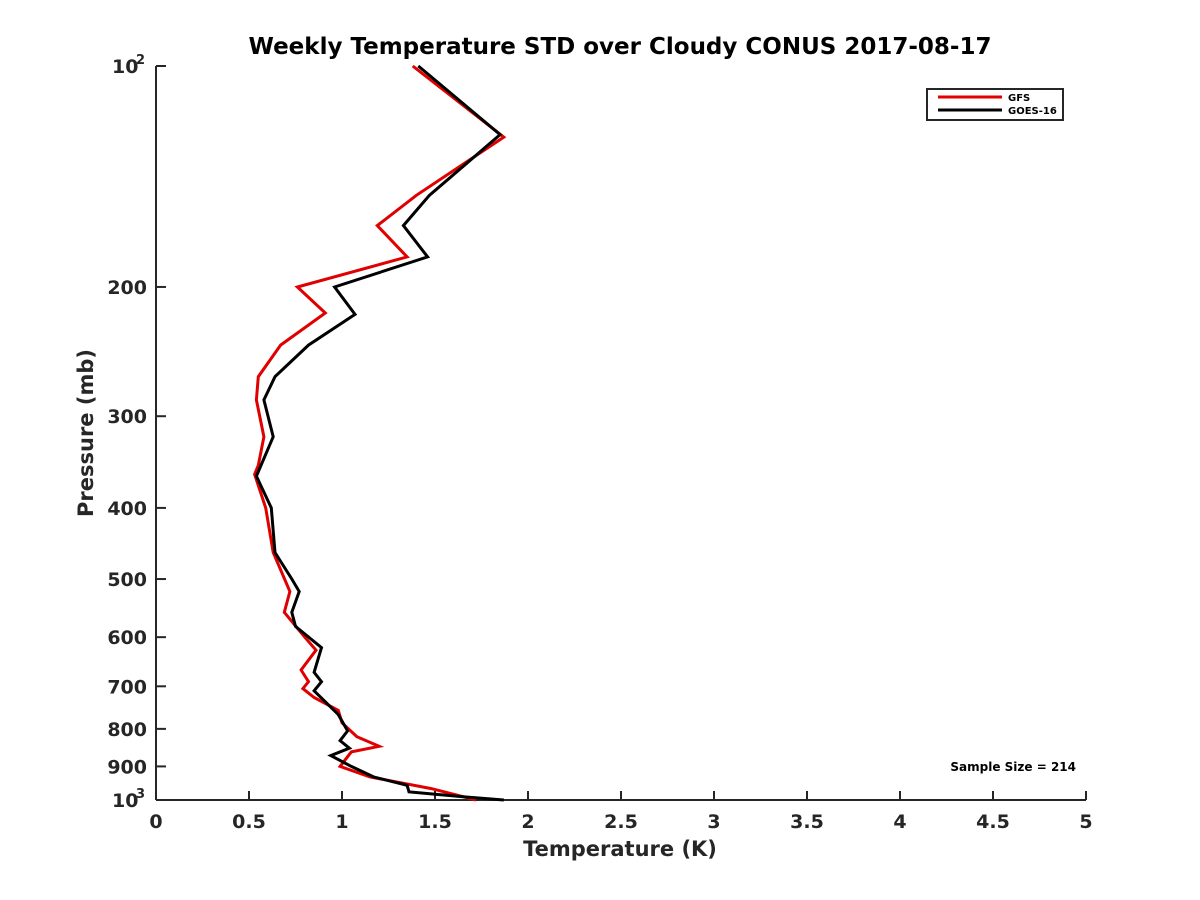 This screenshot has width=1200, height=900. What do you see at coordinates (341, 822) in the screenshot?
I see `x-tick-label: 1` at bounding box center [341, 822].